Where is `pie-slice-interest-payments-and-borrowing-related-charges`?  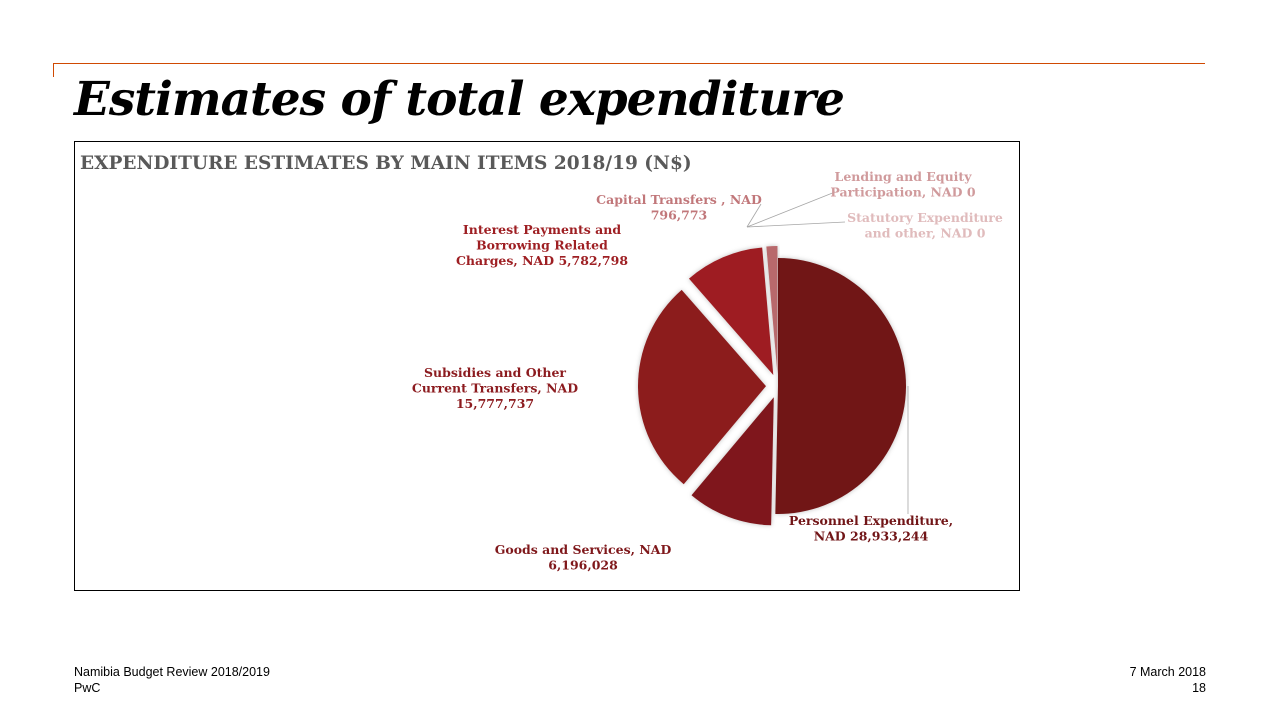
pie-slice-interest-payments-and-borrowing-related-charges is located at coordinates (731, 311).